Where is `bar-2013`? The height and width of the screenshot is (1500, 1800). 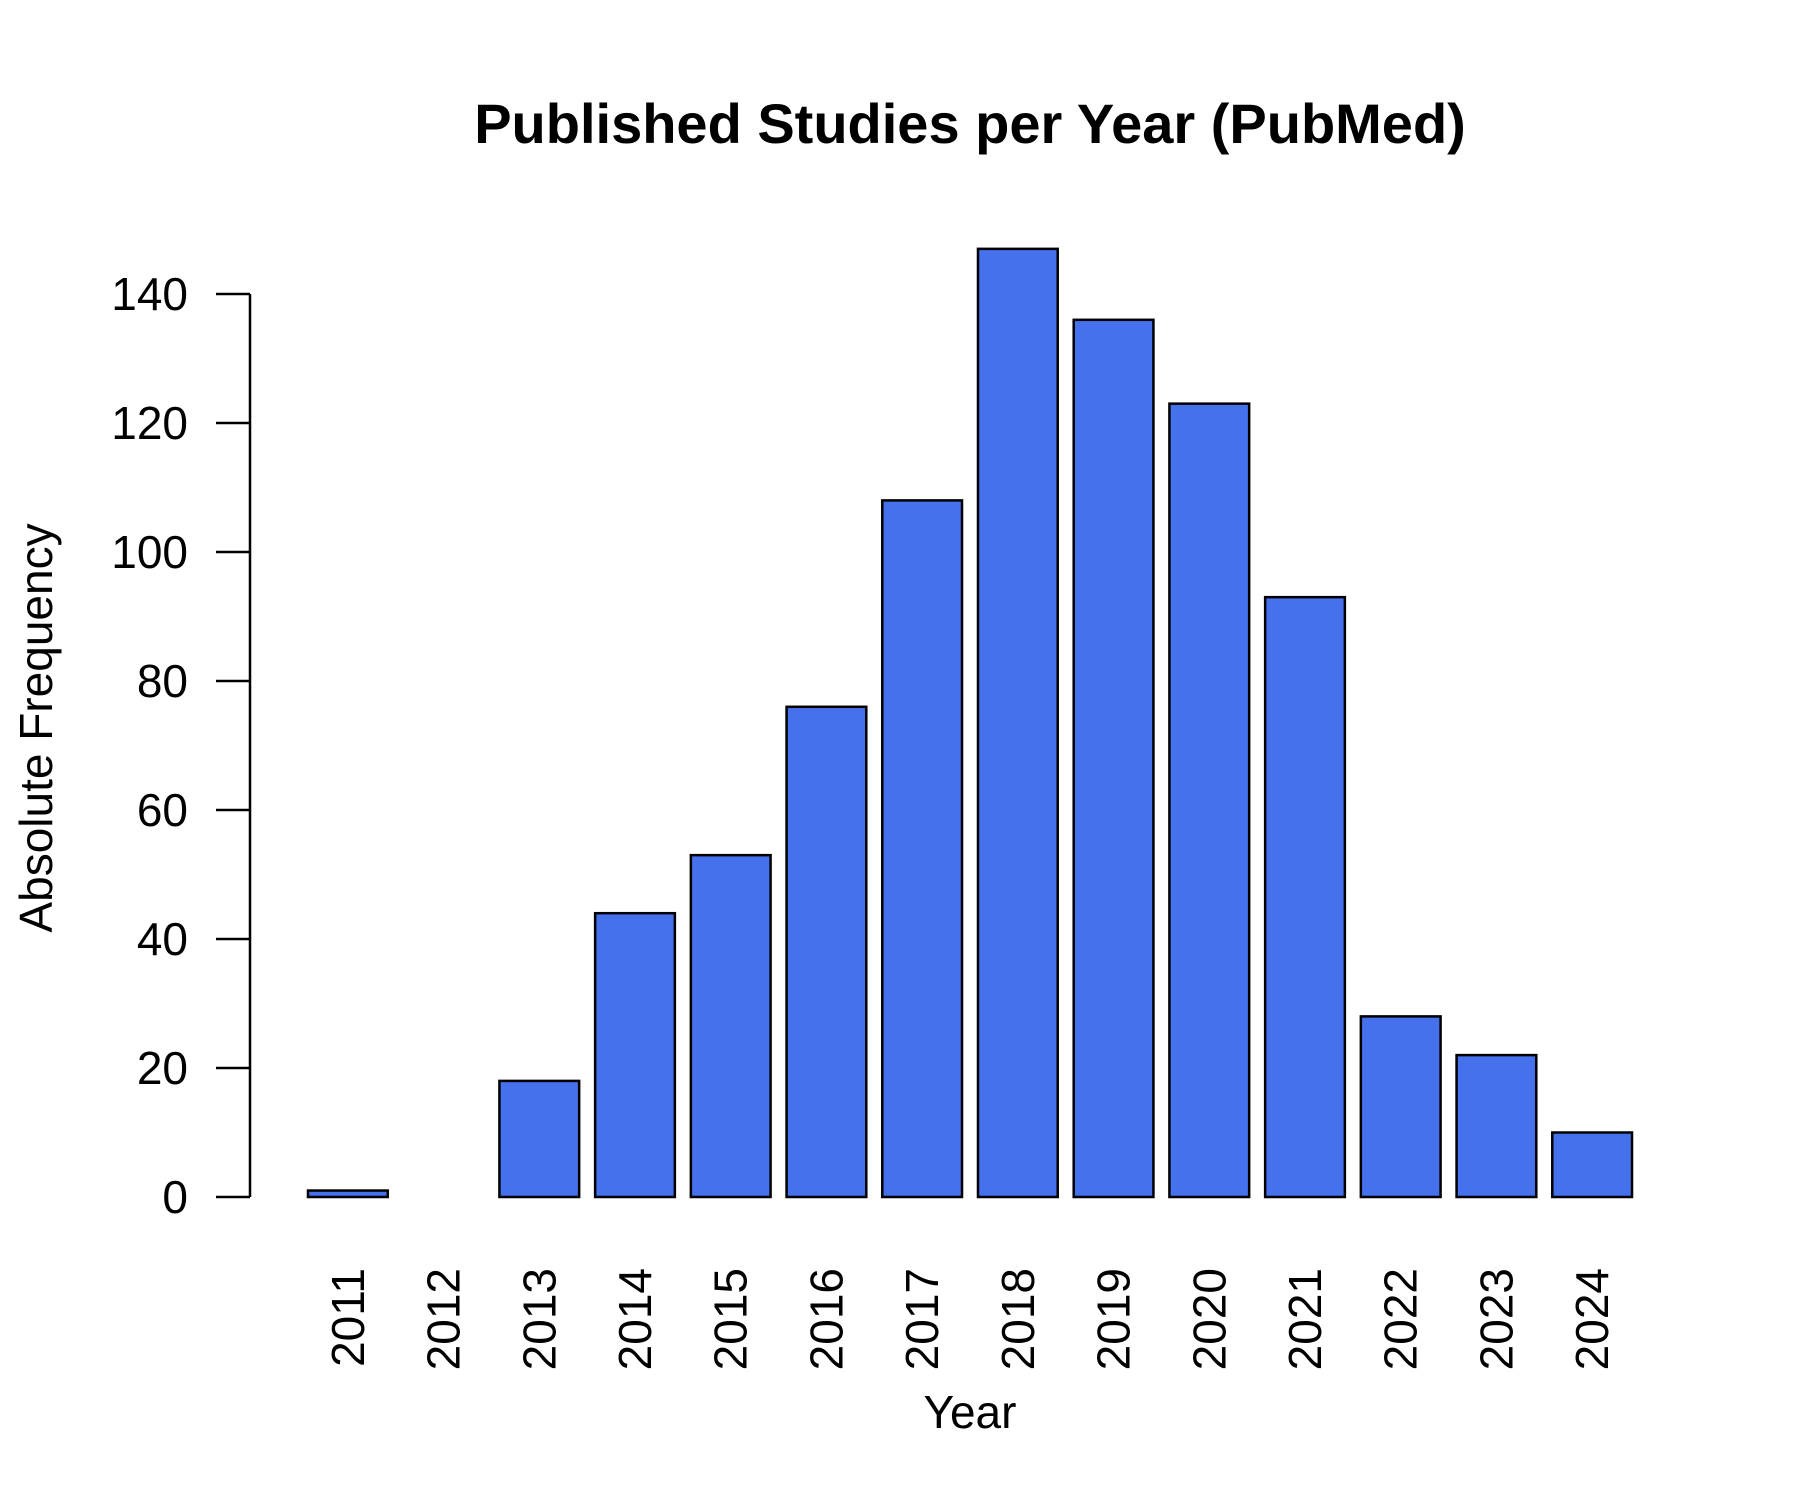
bar-2013 is located at coordinates (539, 1139).